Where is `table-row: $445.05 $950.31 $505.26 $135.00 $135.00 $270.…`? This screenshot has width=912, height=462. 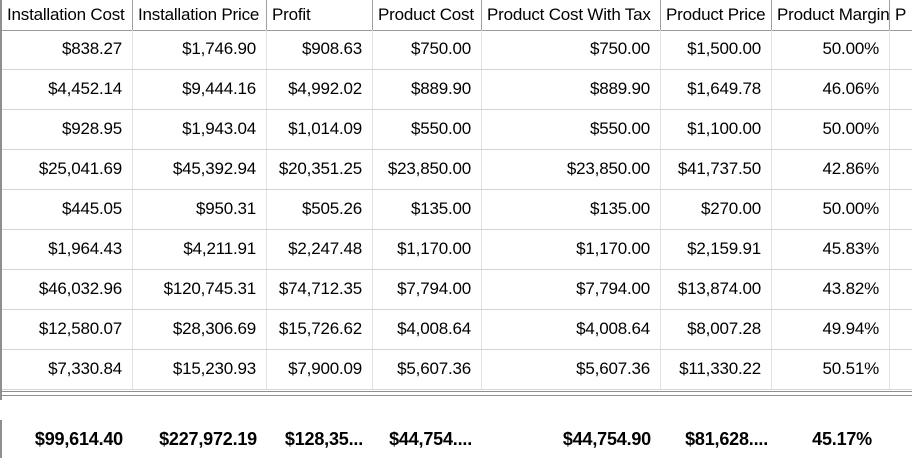
table-row: $445.05 $950.31 $505.26 $135.00 $135.00 $270.… is located at coordinates (457, 210).